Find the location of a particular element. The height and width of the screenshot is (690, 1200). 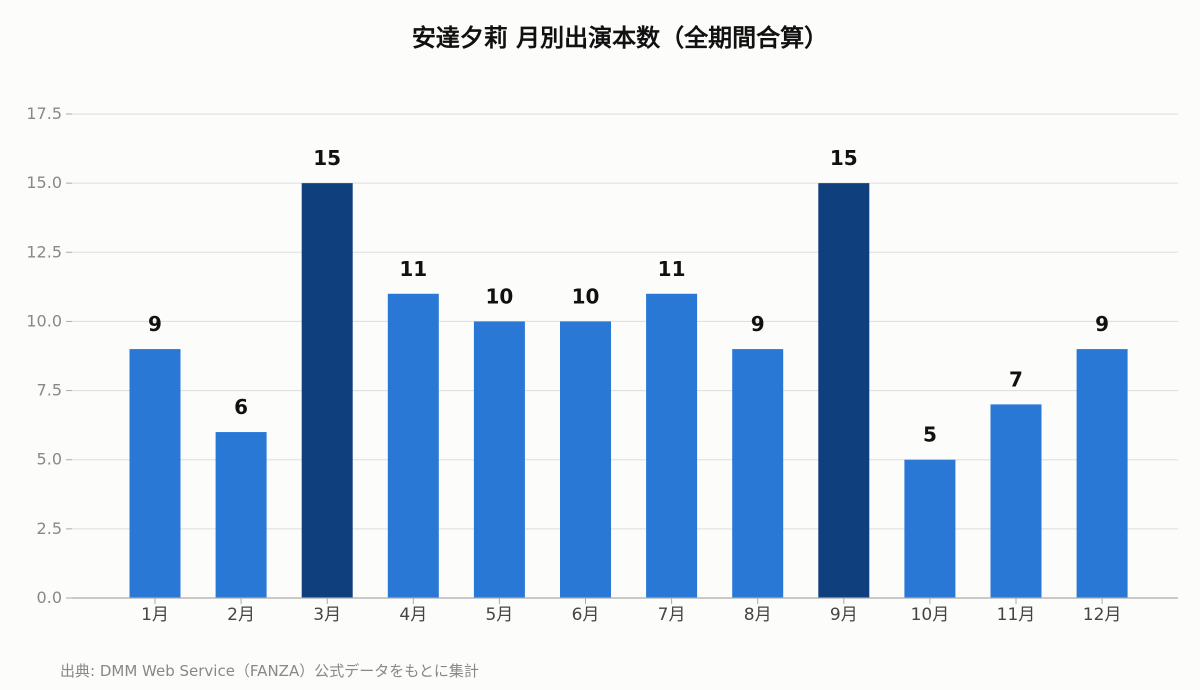

x-tick-label: 2月 is located at coordinates (241, 615).